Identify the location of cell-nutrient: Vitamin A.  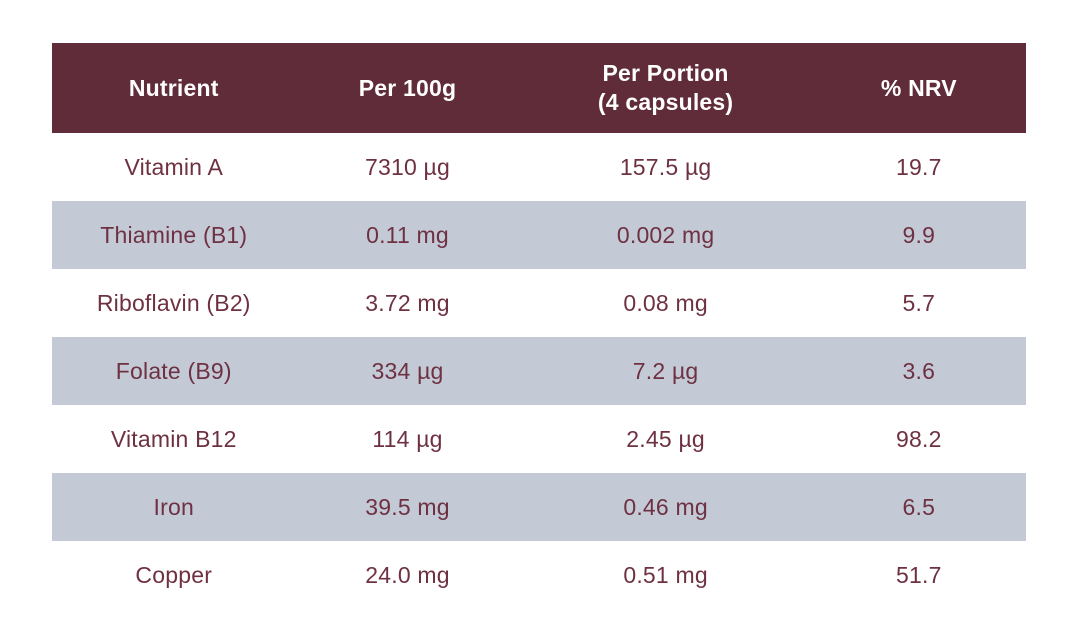
(174, 166).